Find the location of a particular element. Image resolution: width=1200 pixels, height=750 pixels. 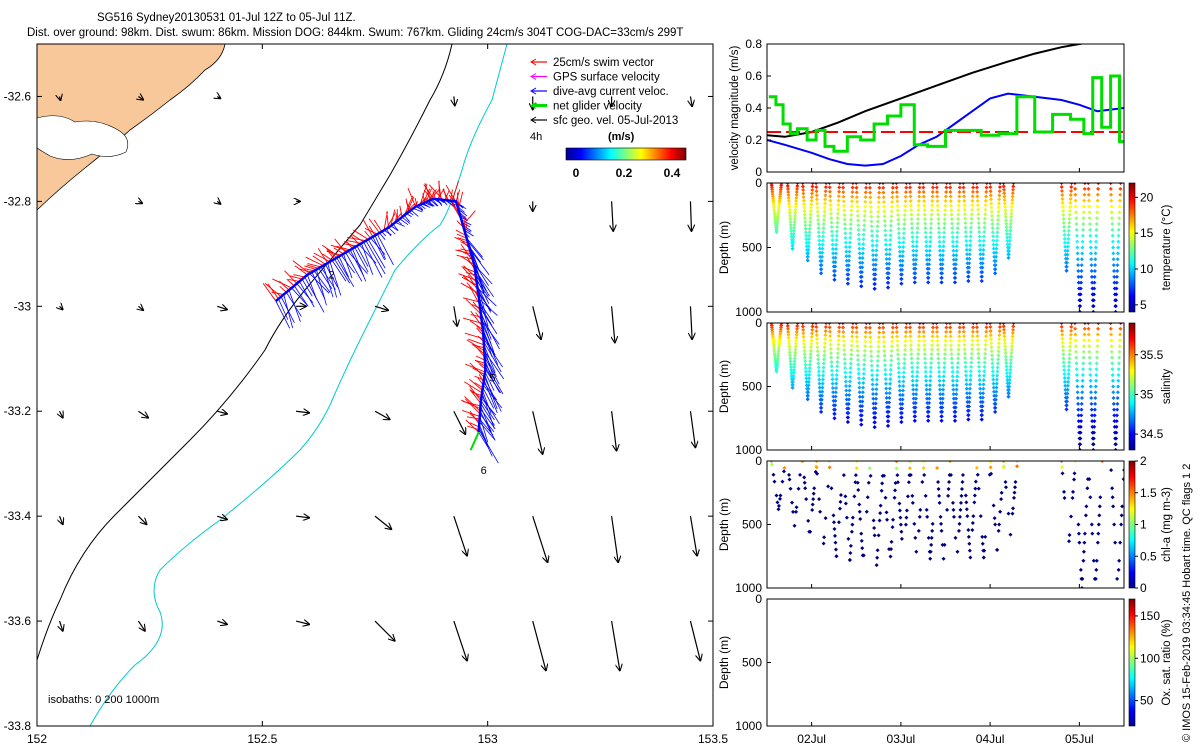

map-y-tick-label: -33.6 is located at coordinates (18, 621).